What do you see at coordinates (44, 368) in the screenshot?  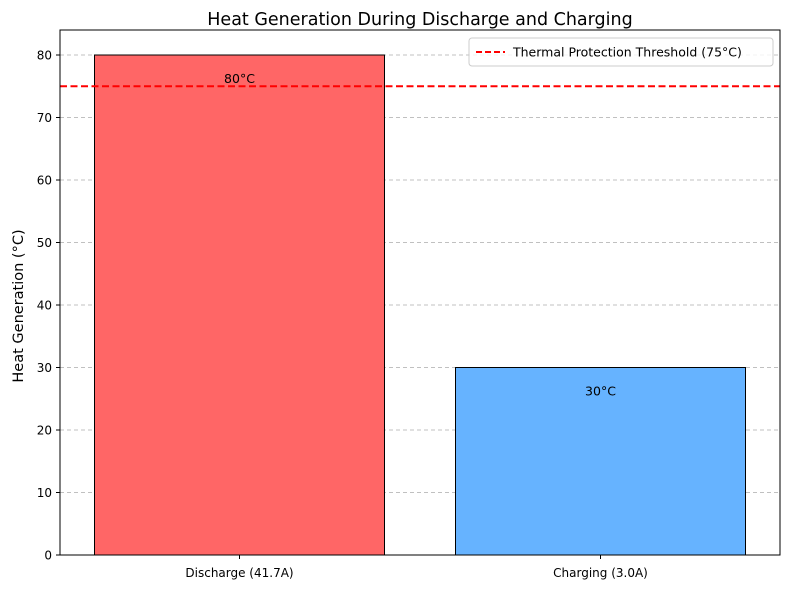 I see `y-tick-label: 30` at bounding box center [44, 368].